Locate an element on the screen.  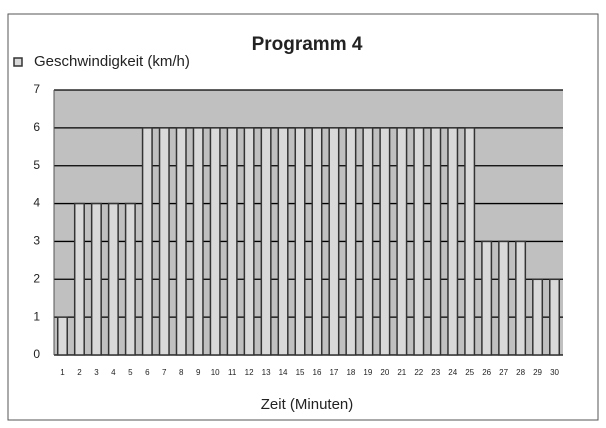
x-tick-label: 17 is located at coordinates (333, 372).